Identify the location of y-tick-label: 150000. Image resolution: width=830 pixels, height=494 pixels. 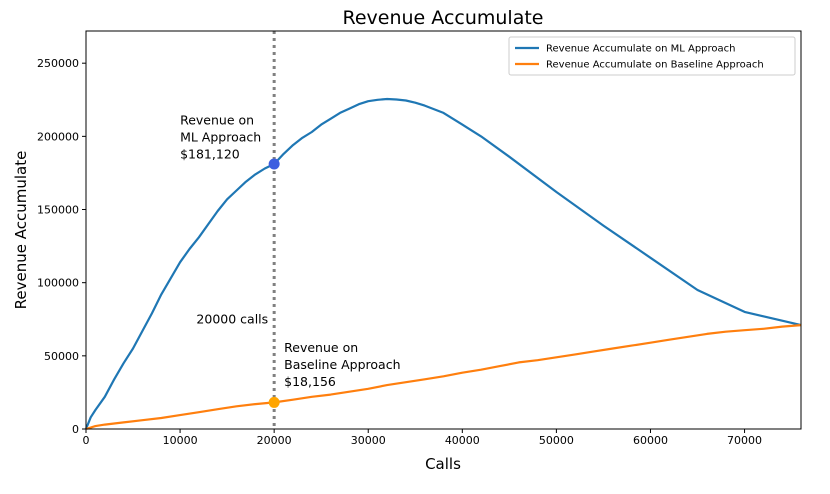
(58, 210).